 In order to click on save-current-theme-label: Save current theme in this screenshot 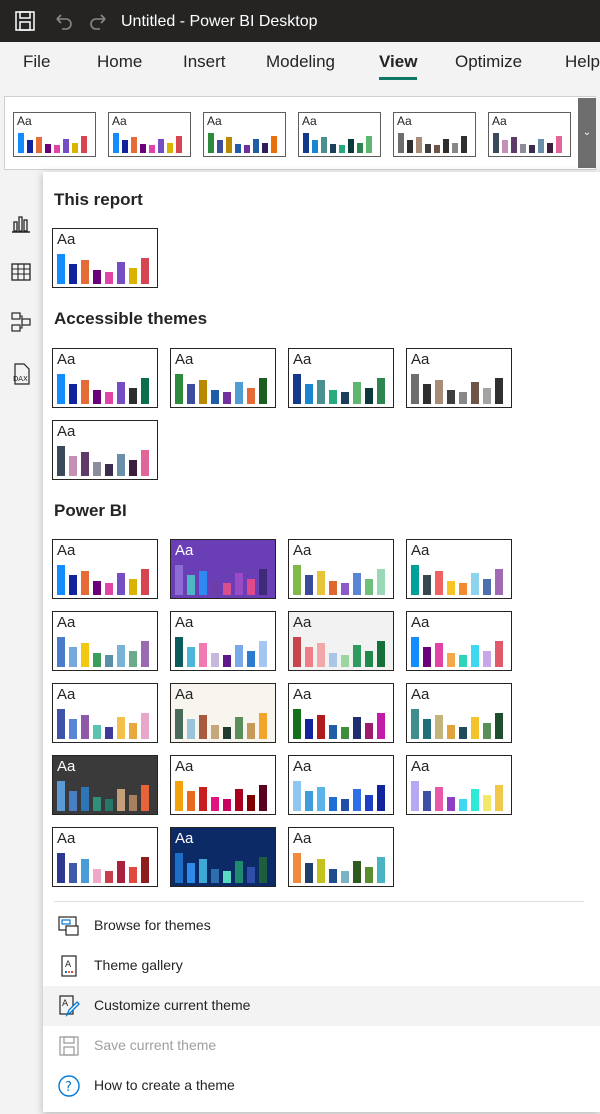, I will do `click(155, 1045)`.